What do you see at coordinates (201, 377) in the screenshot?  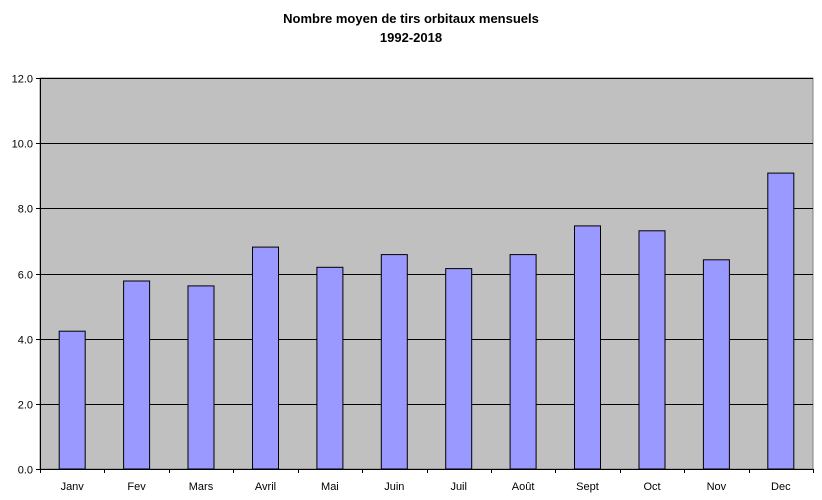 I see `bar-mars` at bounding box center [201, 377].